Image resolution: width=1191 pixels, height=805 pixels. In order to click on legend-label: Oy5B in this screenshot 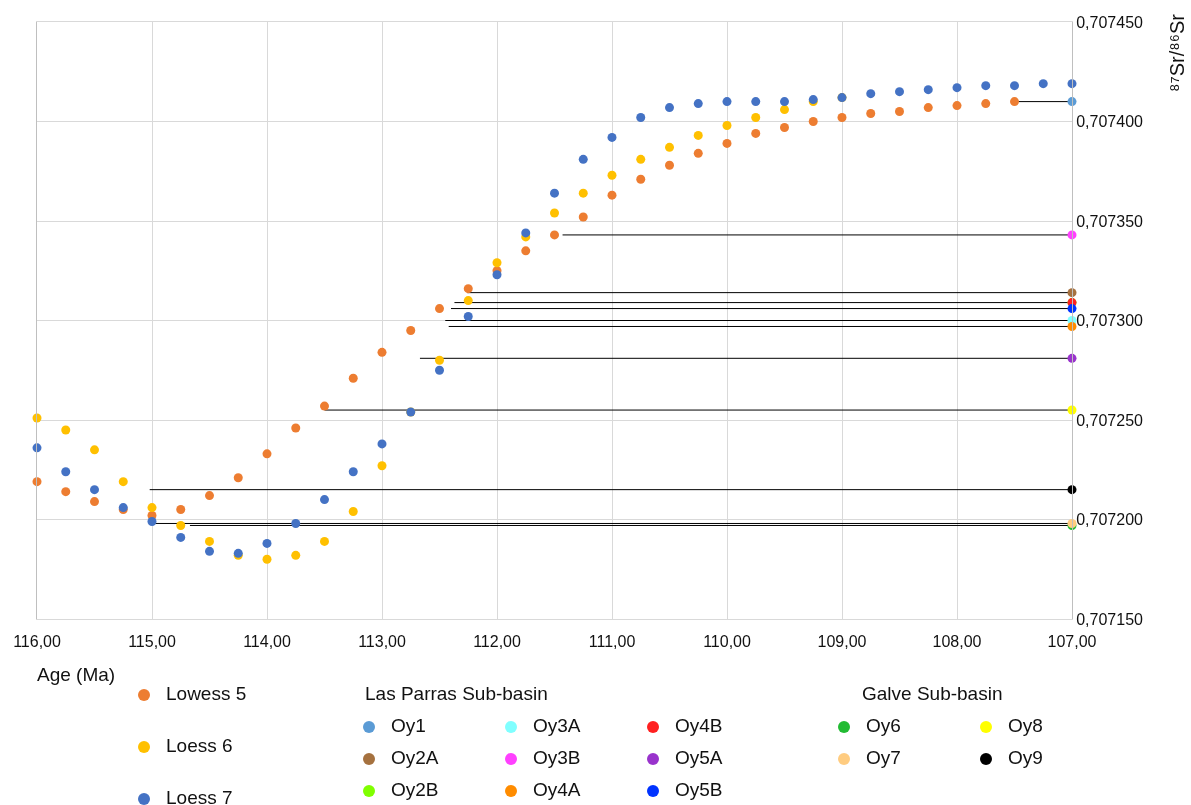, I will do `click(698, 790)`.